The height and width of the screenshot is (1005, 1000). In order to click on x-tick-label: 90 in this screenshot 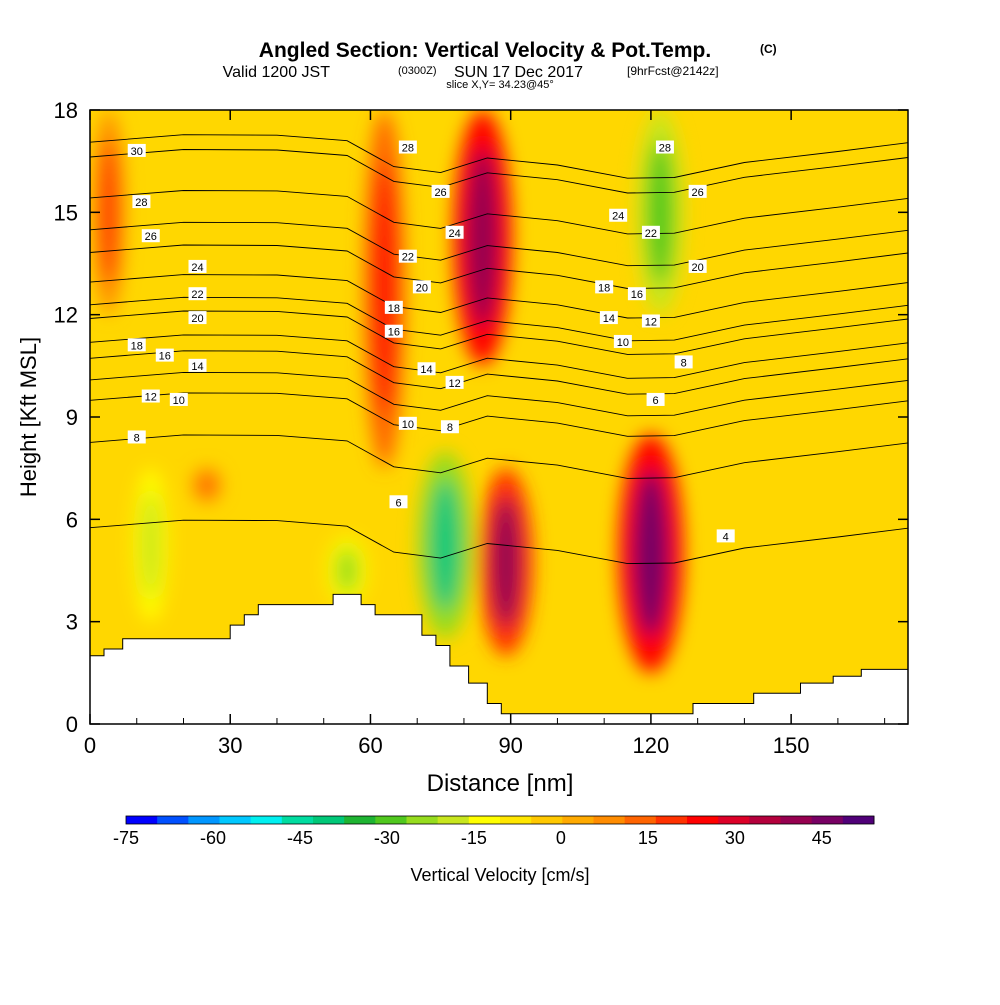, I will do `click(510, 745)`.